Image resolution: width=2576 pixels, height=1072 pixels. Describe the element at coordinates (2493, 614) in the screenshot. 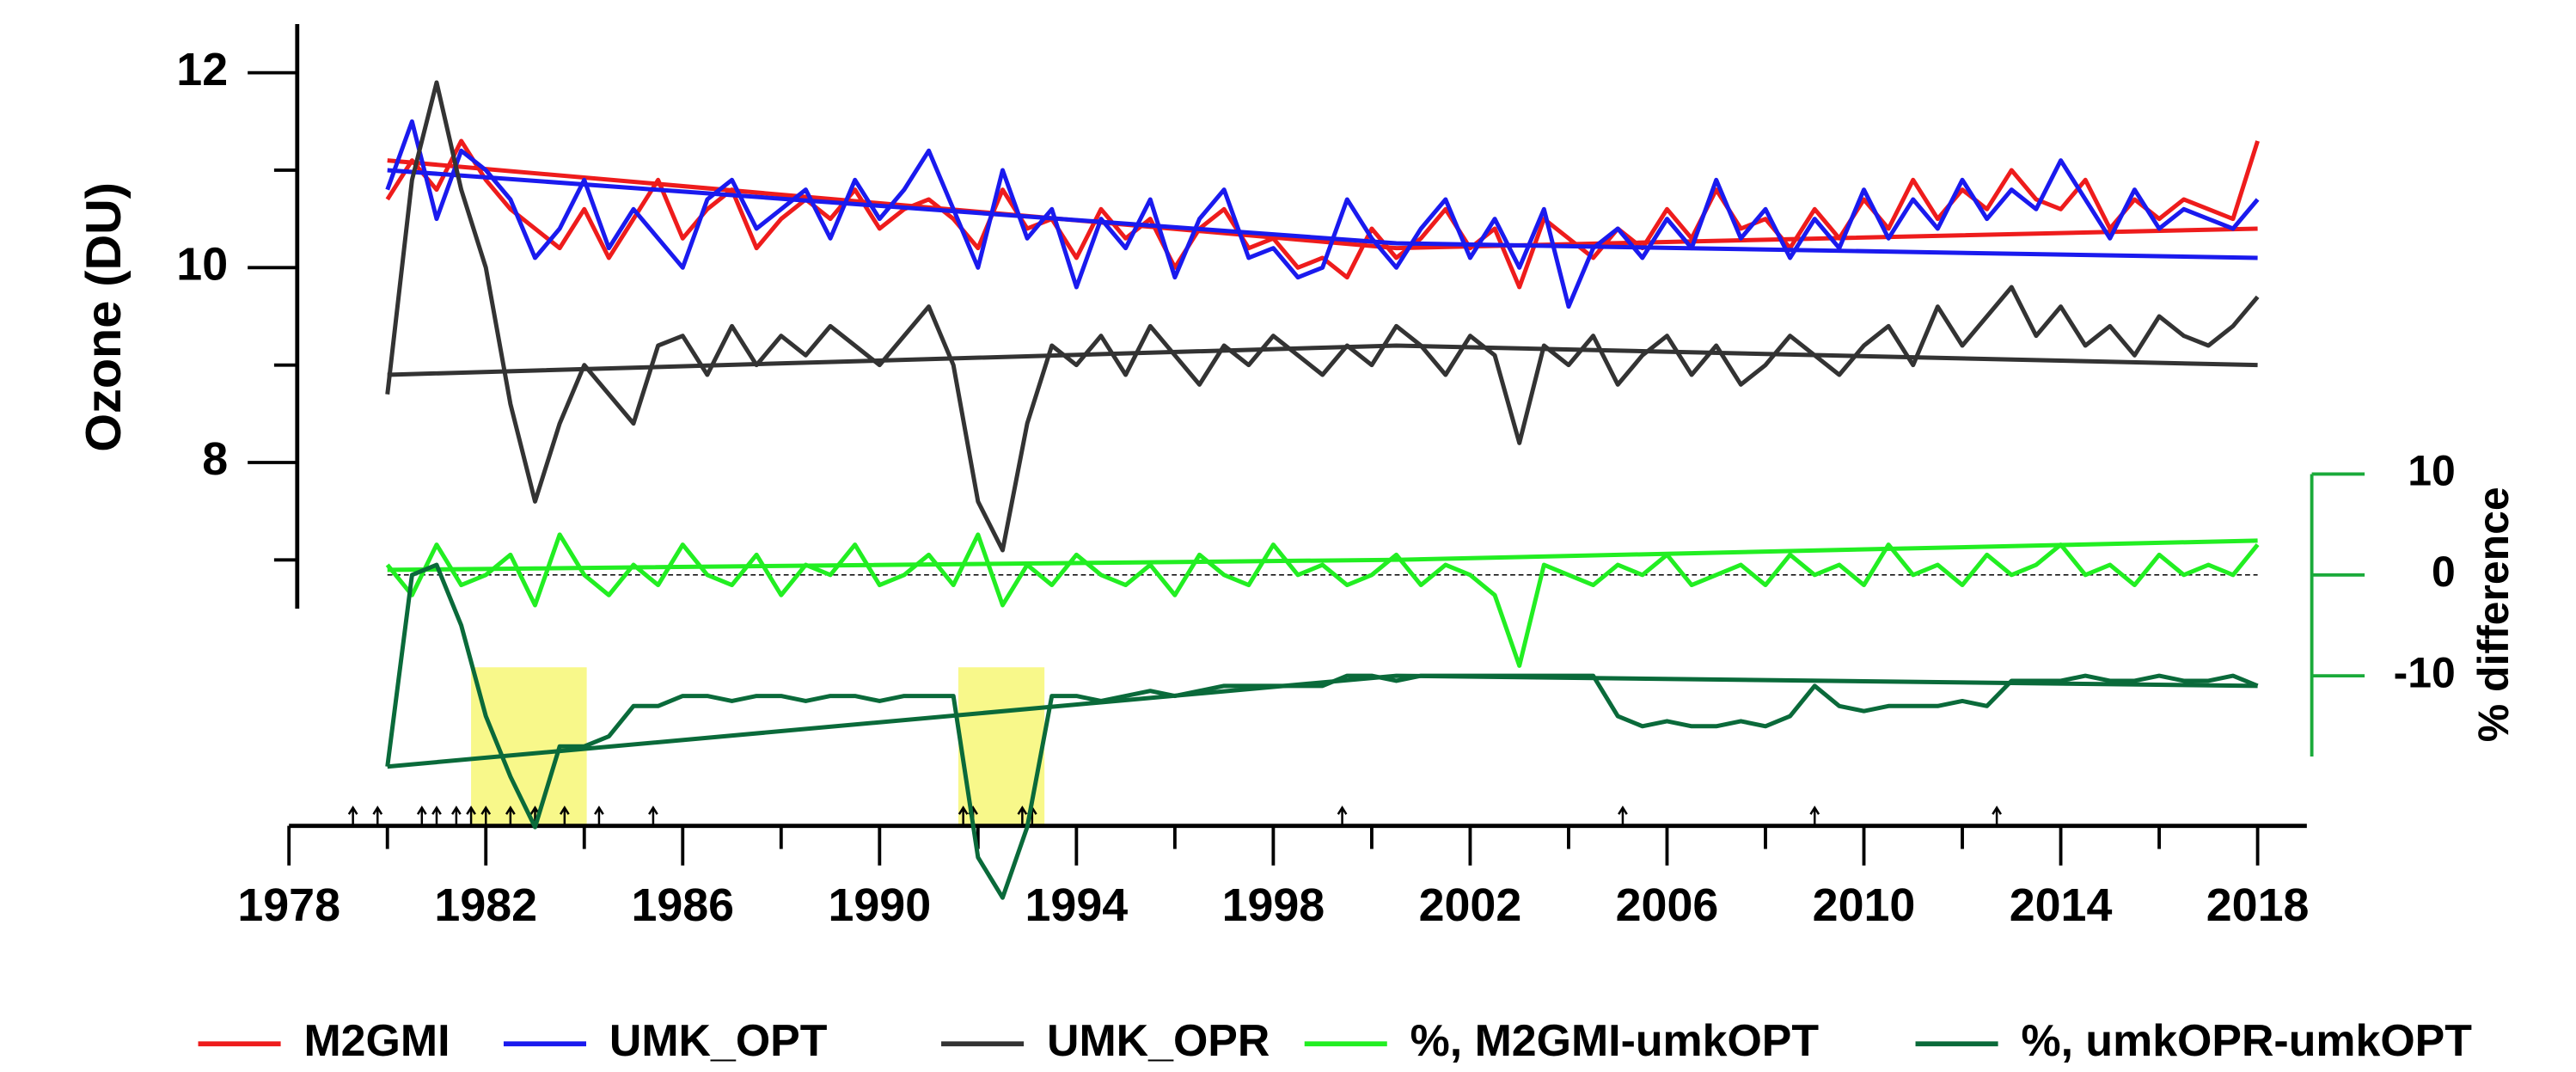

I see `y2-axis-title: % difference` at that location.